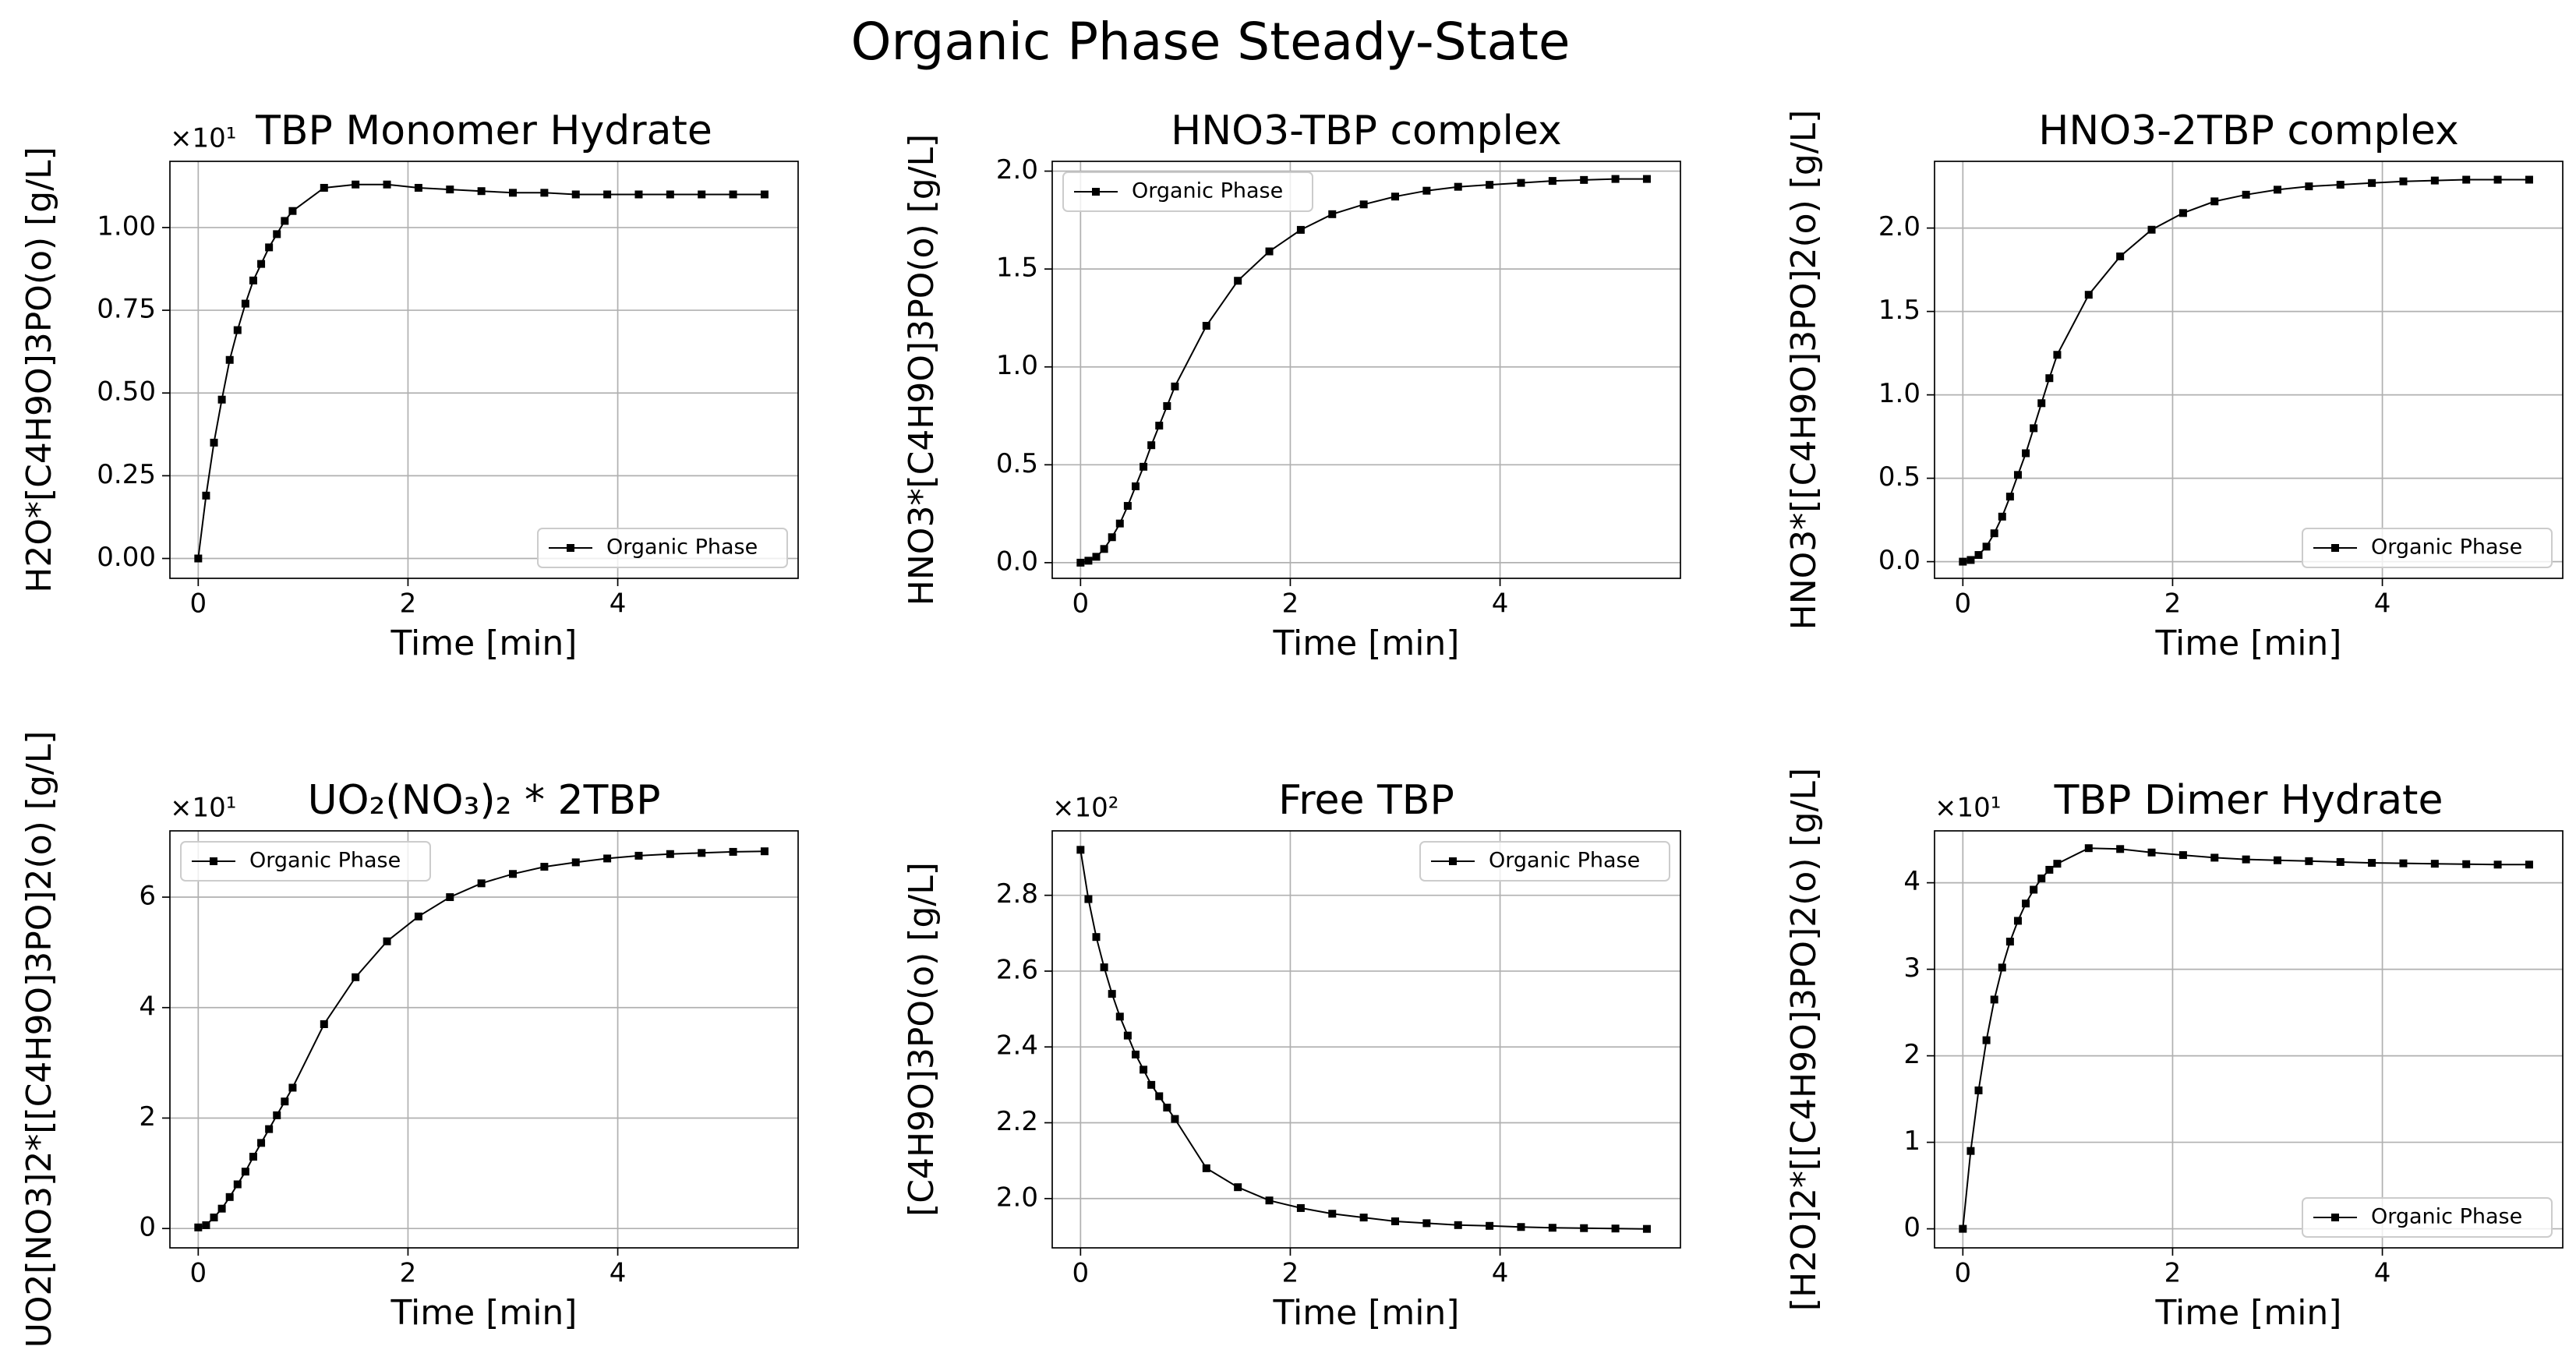  What do you see at coordinates (2248, 800) in the screenshot?
I see `subplot-title: TBP Dimer Hydrate` at bounding box center [2248, 800].